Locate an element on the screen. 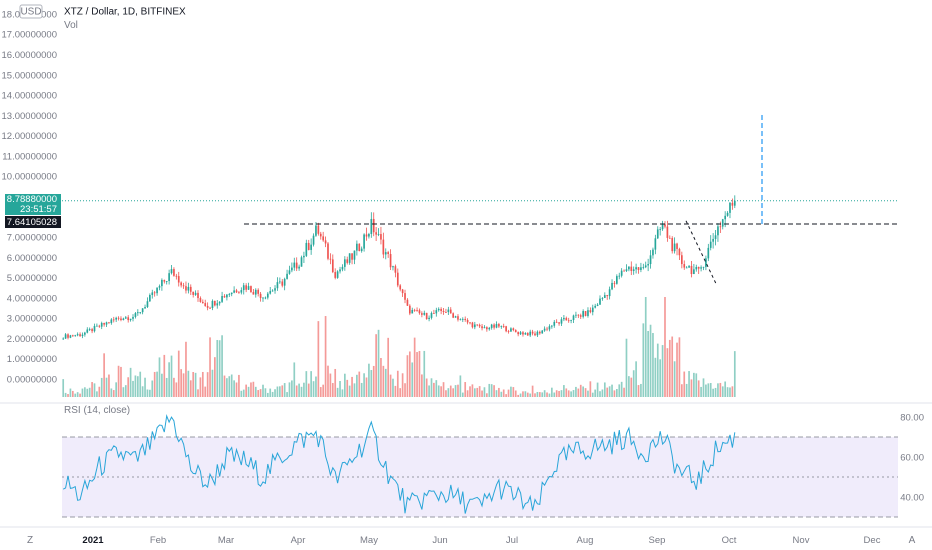 The width and height of the screenshot is (932, 550). current-price-tag is located at coordinates (33, 204).